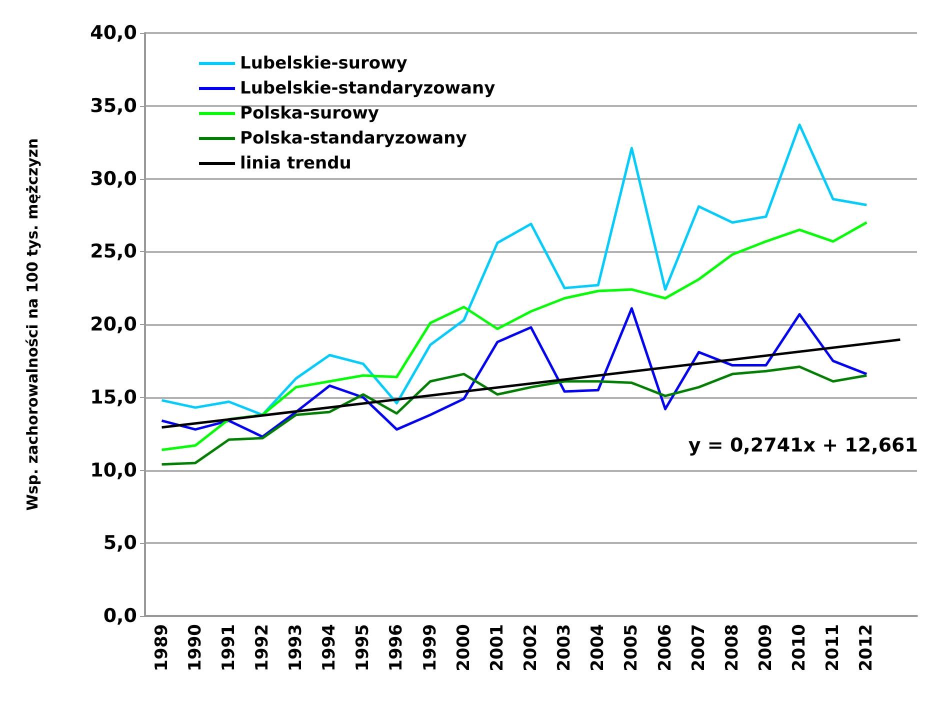 This screenshot has height=708, width=932. What do you see at coordinates (120, 616) in the screenshot?
I see `y-tick-label: 0,0` at bounding box center [120, 616].